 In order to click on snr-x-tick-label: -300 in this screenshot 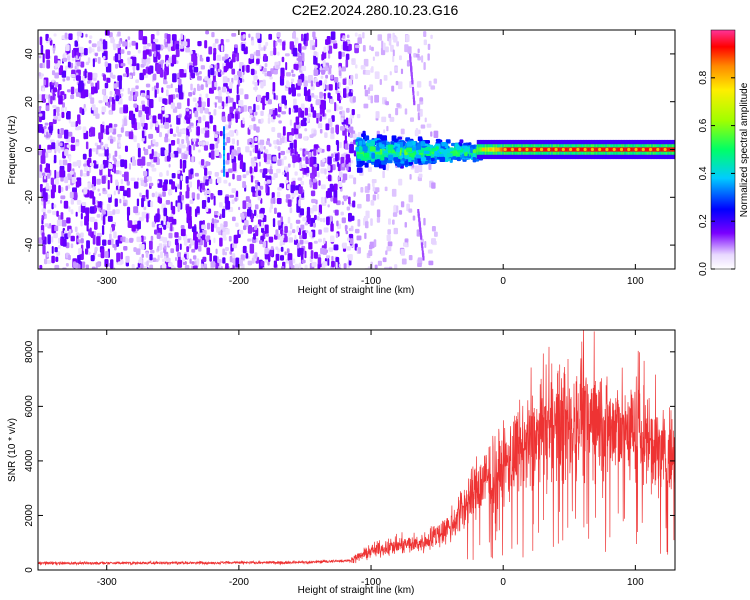, I will do `click(107, 582)`.